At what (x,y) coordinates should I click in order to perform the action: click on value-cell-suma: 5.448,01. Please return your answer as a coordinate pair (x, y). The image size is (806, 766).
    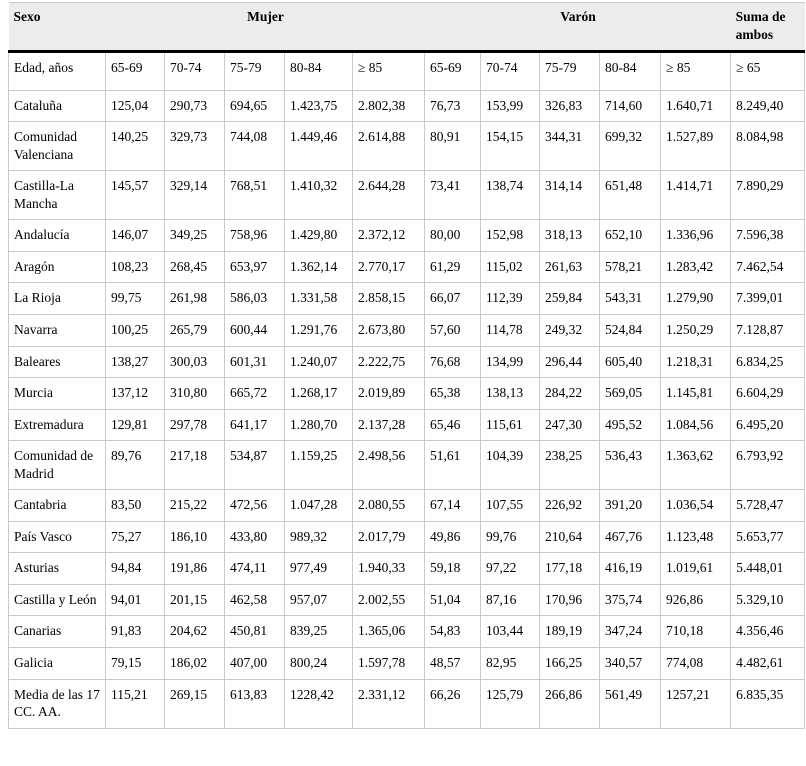
    Looking at the image, I should click on (768, 568).